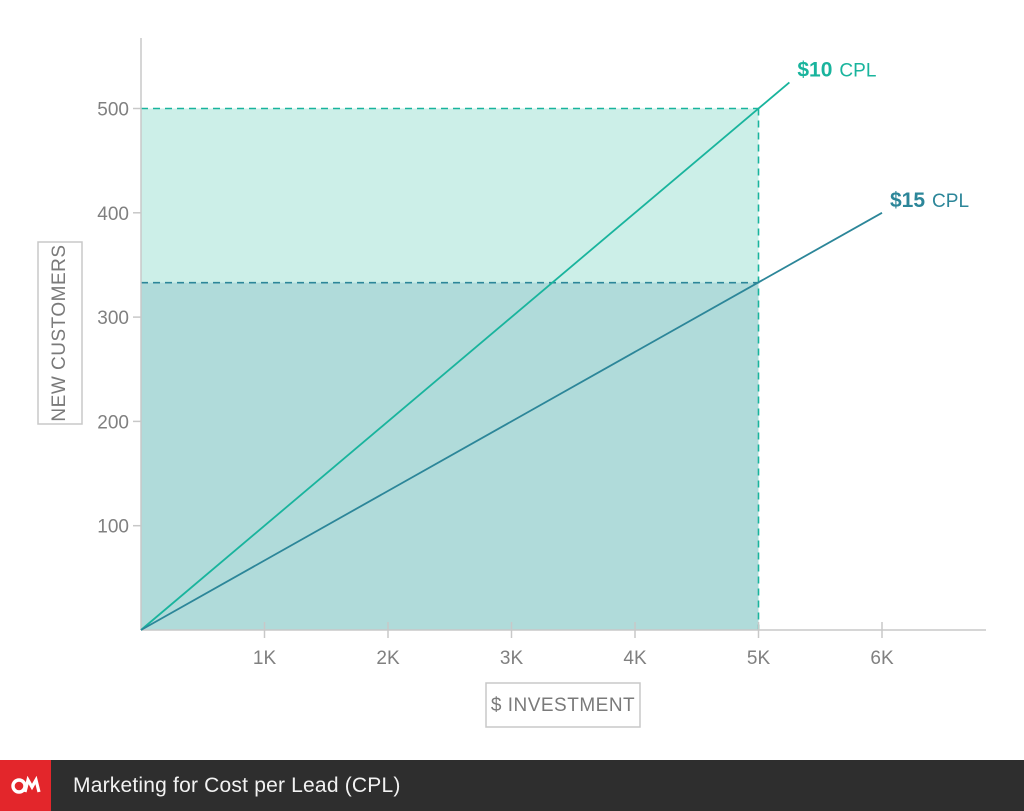 The width and height of the screenshot is (1024, 811). Describe the element at coordinates (113, 318) in the screenshot. I see `y-tick-label: 300` at that location.